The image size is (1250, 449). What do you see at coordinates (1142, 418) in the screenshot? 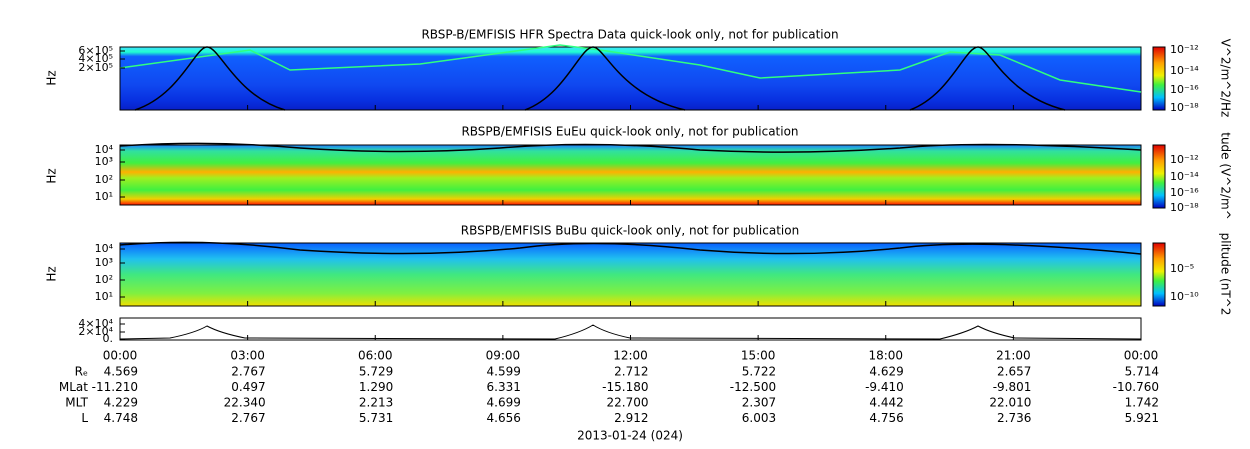
I see `ephemeris-value: 5.921` at bounding box center [1142, 418].